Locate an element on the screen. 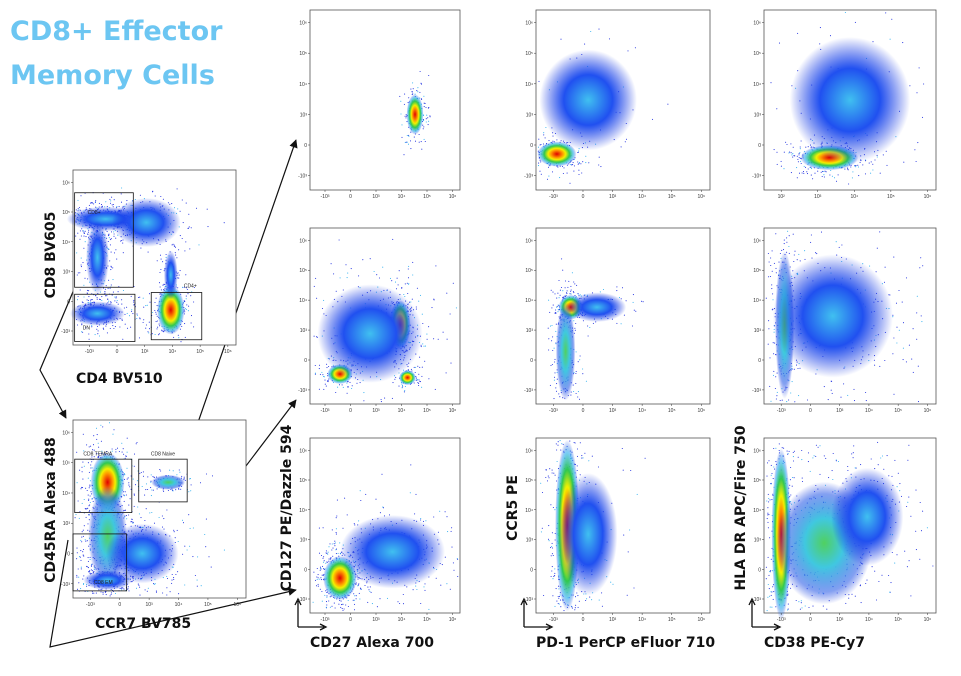  x-tick-label: 0 is located at coordinates (119, 605).